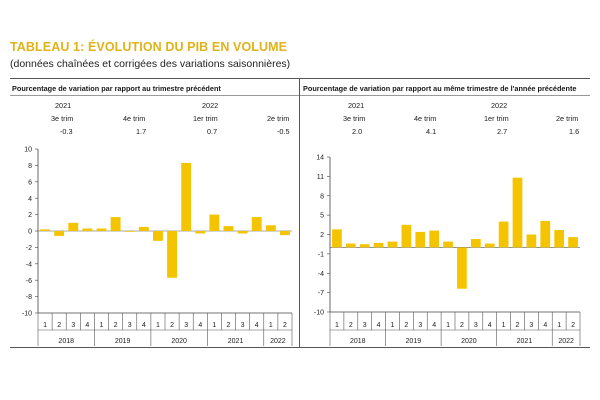 The height and width of the screenshot is (400, 600). Describe the element at coordinates (141, 131) in the screenshot. I see `left-summary-value: 1.7` at that location.